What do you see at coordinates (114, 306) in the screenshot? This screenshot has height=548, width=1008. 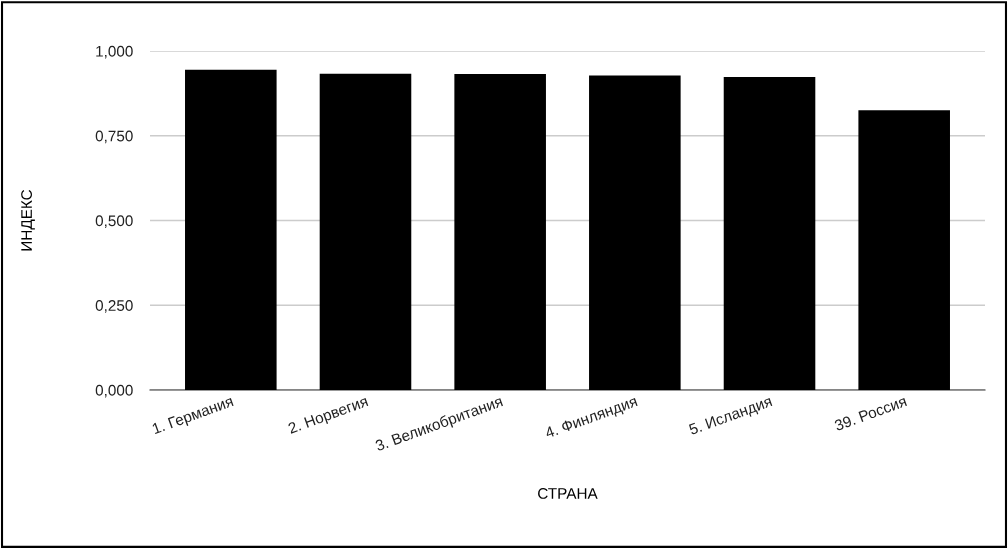 I see `y-tick-label: 0,250` at bounding box center [114, 306].